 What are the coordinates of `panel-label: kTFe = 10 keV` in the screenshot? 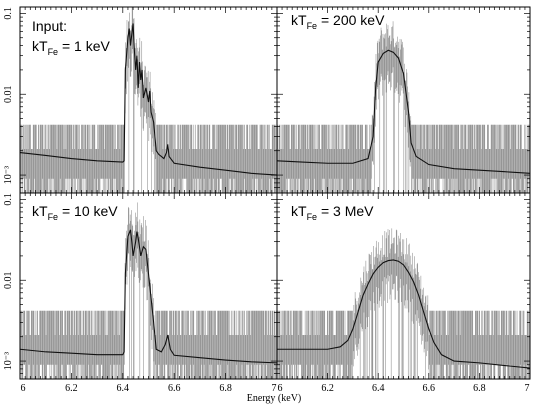 It's located at (75, 212).